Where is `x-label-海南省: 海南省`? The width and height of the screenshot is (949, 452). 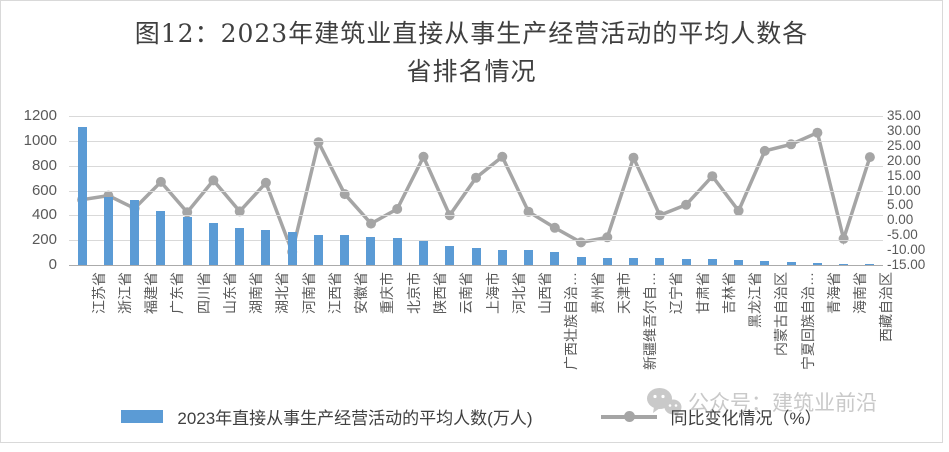
x-label-海南省: 海南省 is located at coordinates (860, 293).